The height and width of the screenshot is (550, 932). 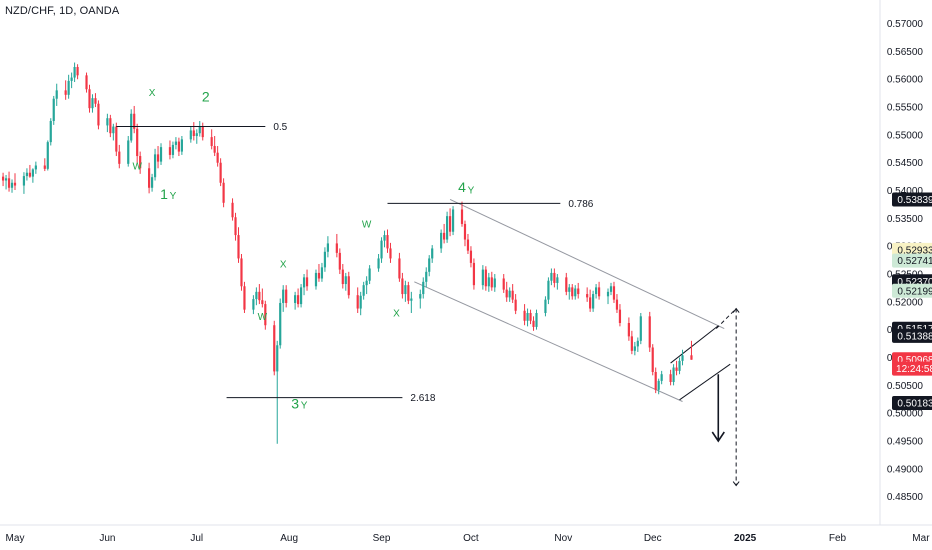 What do you see at coordinates (905, 414) in the screenshot?
I see `y-tick-label: 0.50000` at bounding box center [905, 414].